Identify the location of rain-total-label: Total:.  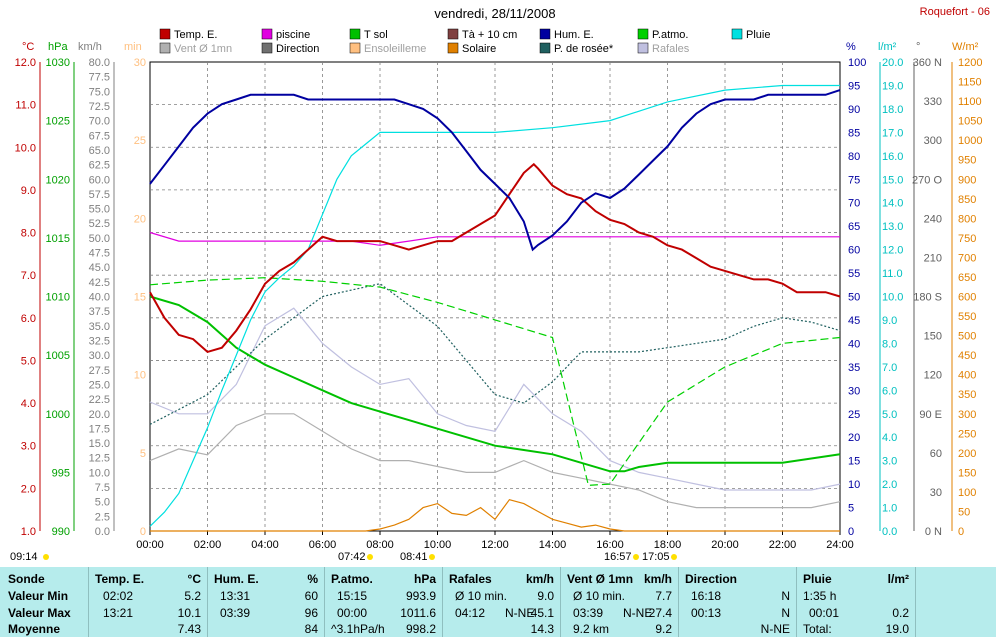
(817, 629).